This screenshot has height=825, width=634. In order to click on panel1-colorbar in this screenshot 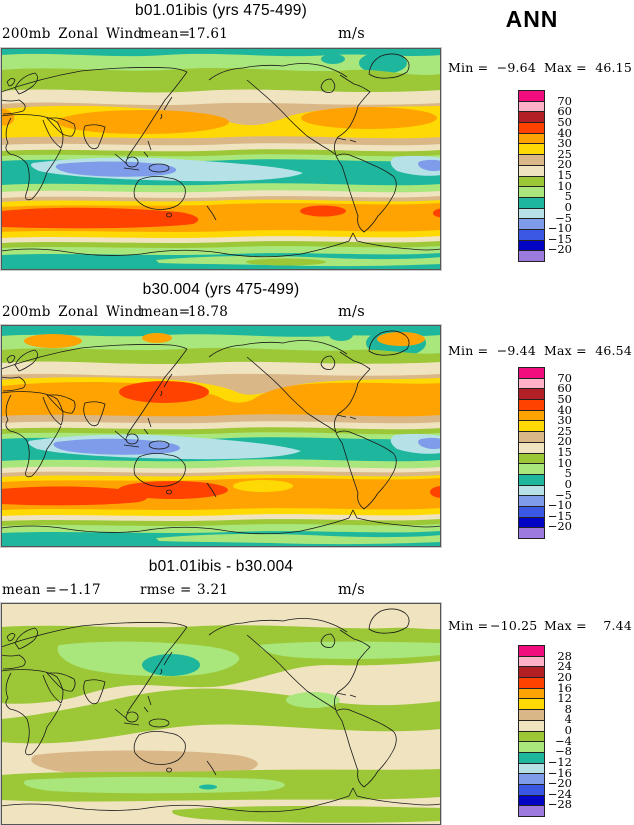, I will do `click(531, 176)`.